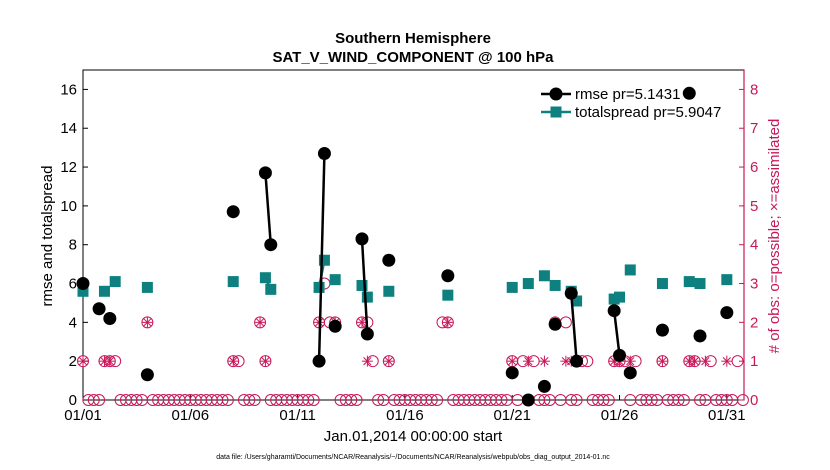 This screenshot has height=470, width=830. Describe the element at coordinates (648, 112) in the screenshot. I see `legend-totalspread-label: totalspread pr=5.9047` at that location.